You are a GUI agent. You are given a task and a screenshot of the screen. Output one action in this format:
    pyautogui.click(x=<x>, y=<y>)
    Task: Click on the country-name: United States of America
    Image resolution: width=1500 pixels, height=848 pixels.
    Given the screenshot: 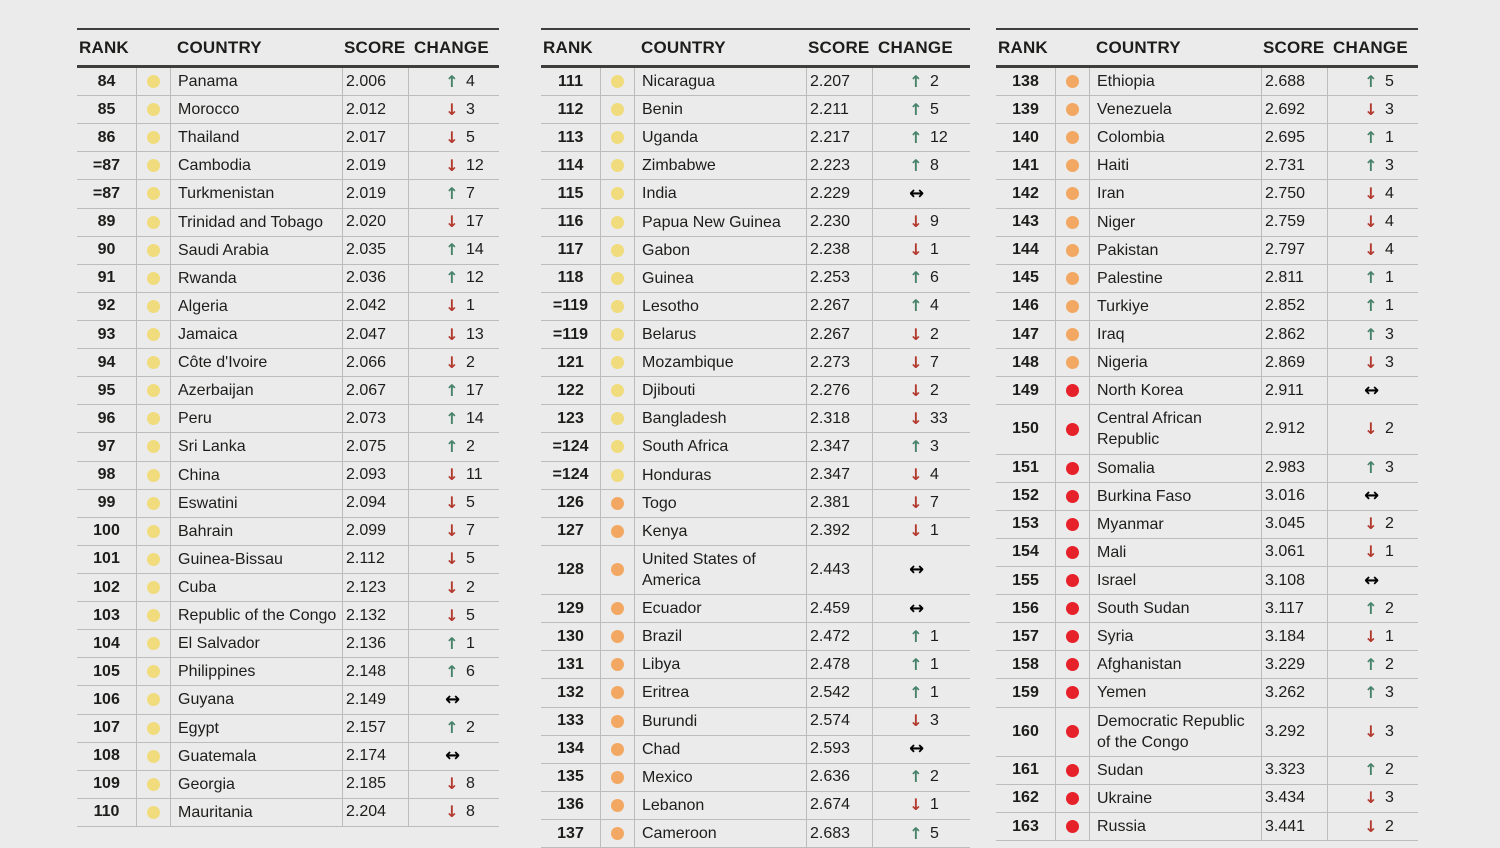 What is the action you would take?
    pyautogui.click(x=720, y=570)
    